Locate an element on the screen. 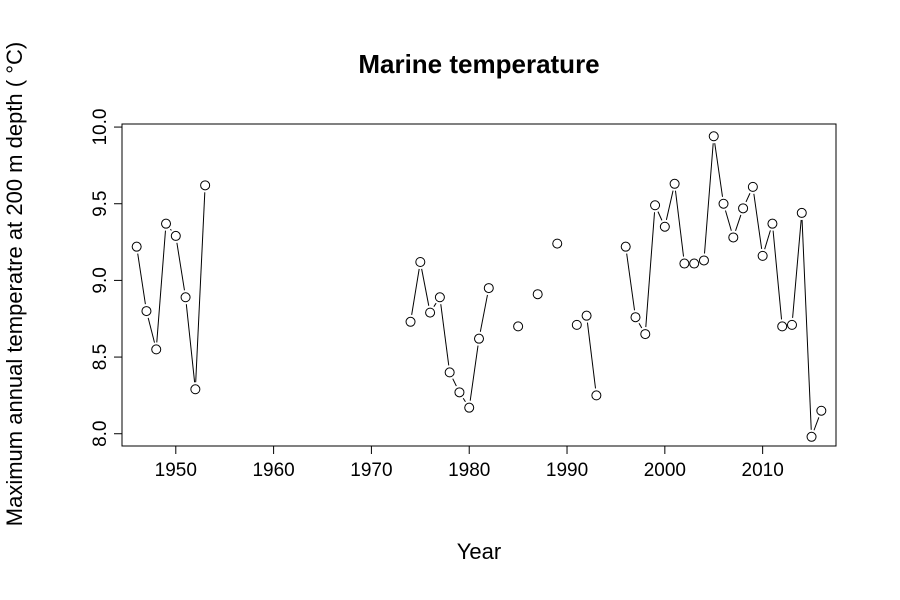  y-tick-label: 9.0 is located at coordinates (100, 280).